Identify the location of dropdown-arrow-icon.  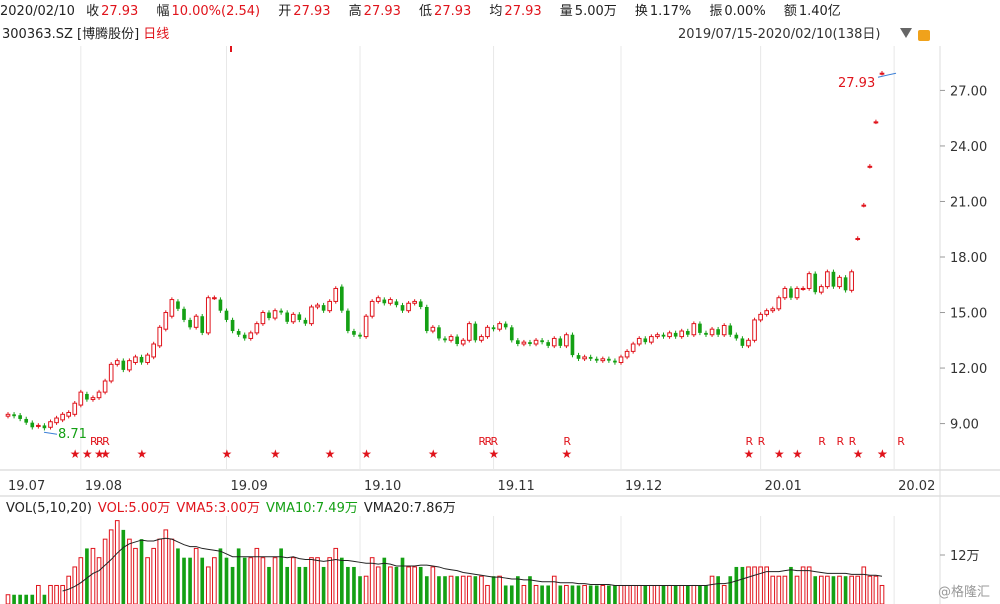
(906, 33).